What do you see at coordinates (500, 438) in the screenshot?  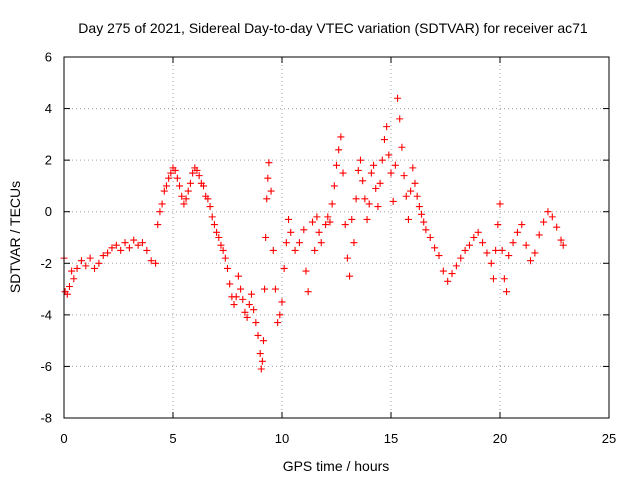 I see `x-tick-label: 20` at bounding box center [500, 438].